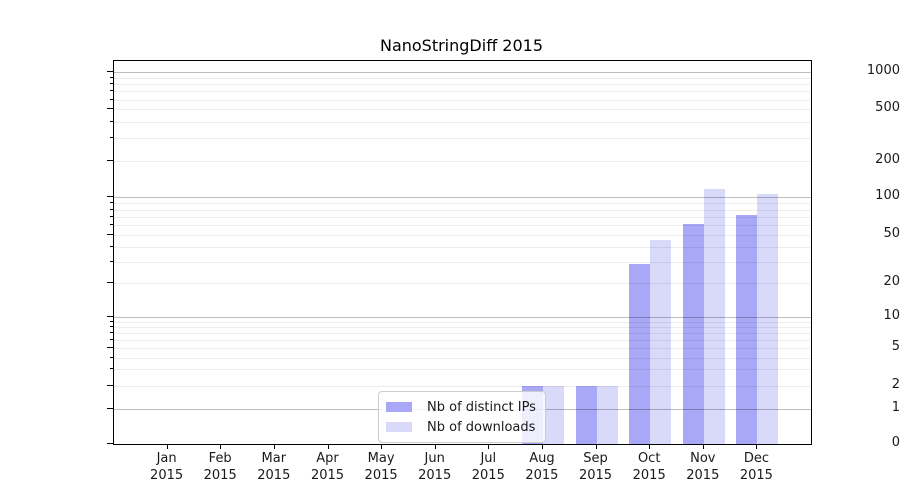 The image size is (900, 500). What do you see at coordinates (481, 407) in the screenshot?
I see `legend-label-distinct-ips: Nb of distinct IPs` at bounding box center [481, 407].